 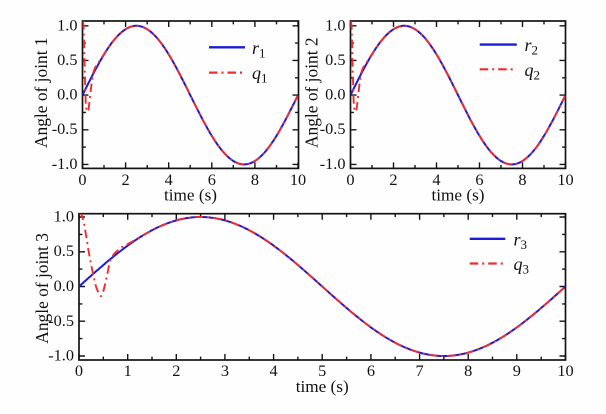 I want to click on svg-text: 5, so click(x=322, y=370).